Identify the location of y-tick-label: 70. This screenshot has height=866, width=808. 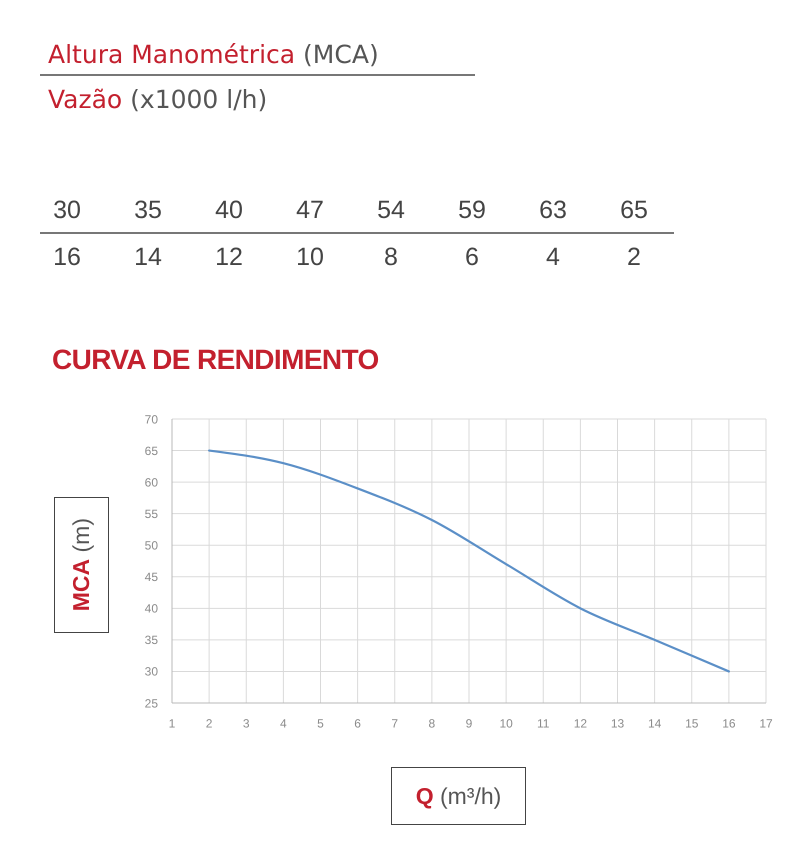
(151, 419).